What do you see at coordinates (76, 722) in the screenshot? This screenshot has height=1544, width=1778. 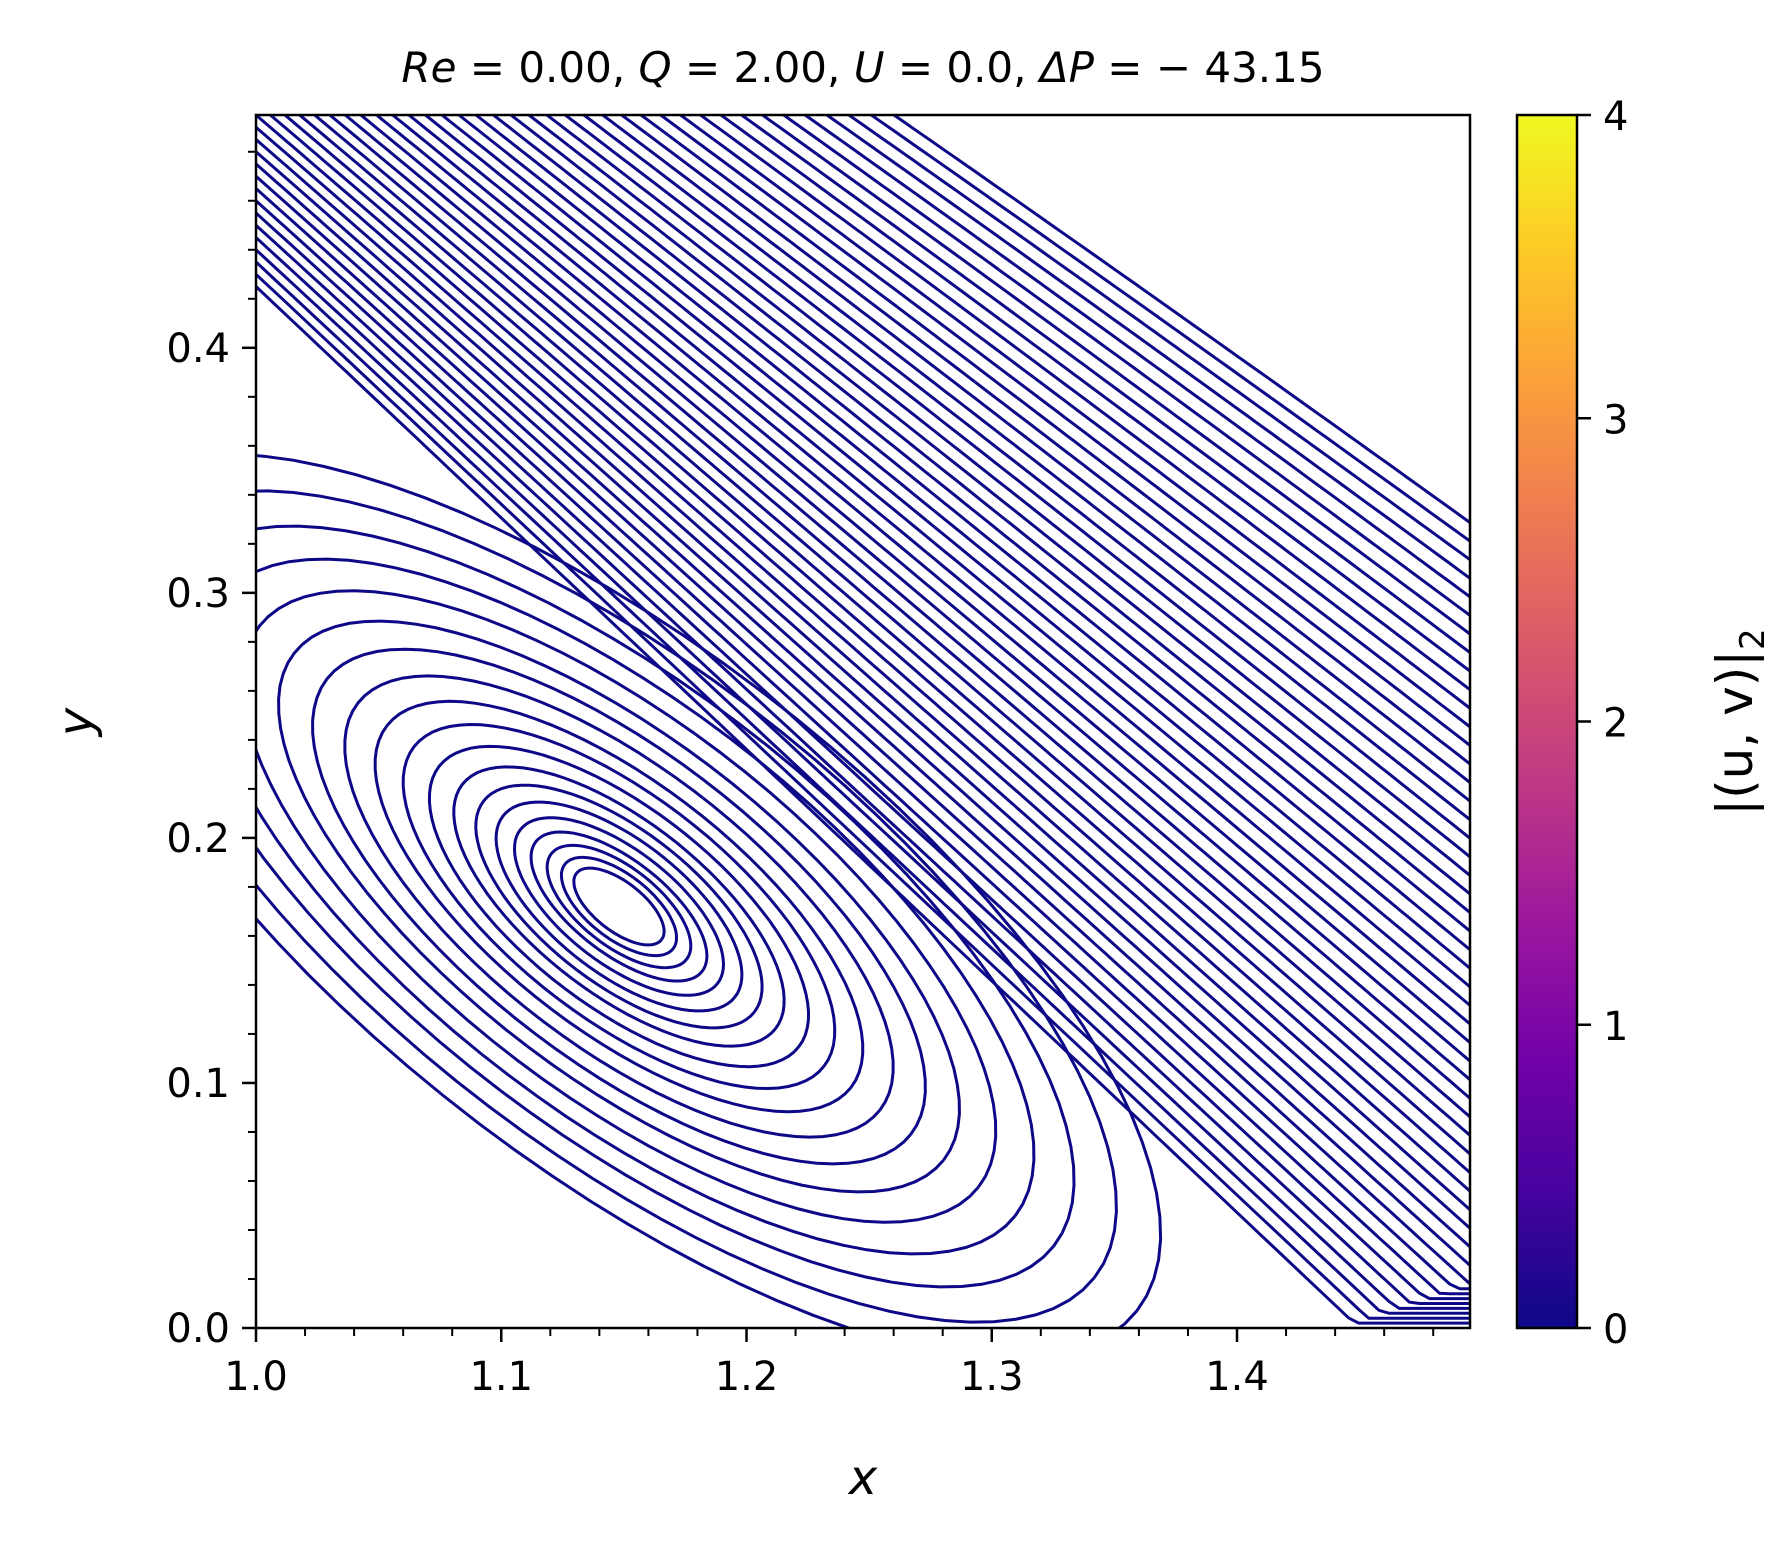 I see `y-axis-label: y` at bounding box center [76, 722].